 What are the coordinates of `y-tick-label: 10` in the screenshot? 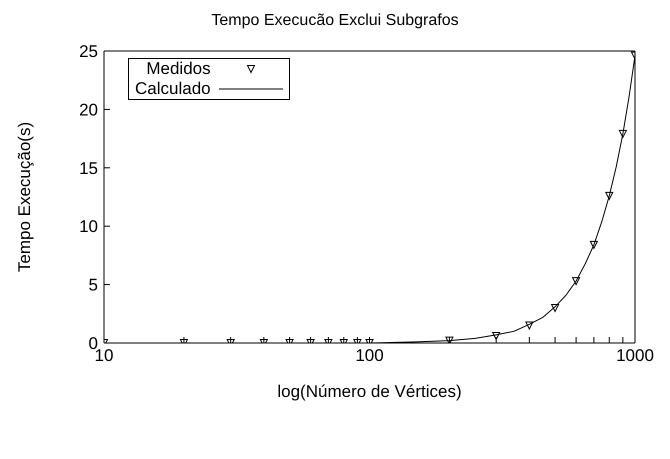 It's located at (88, 226).